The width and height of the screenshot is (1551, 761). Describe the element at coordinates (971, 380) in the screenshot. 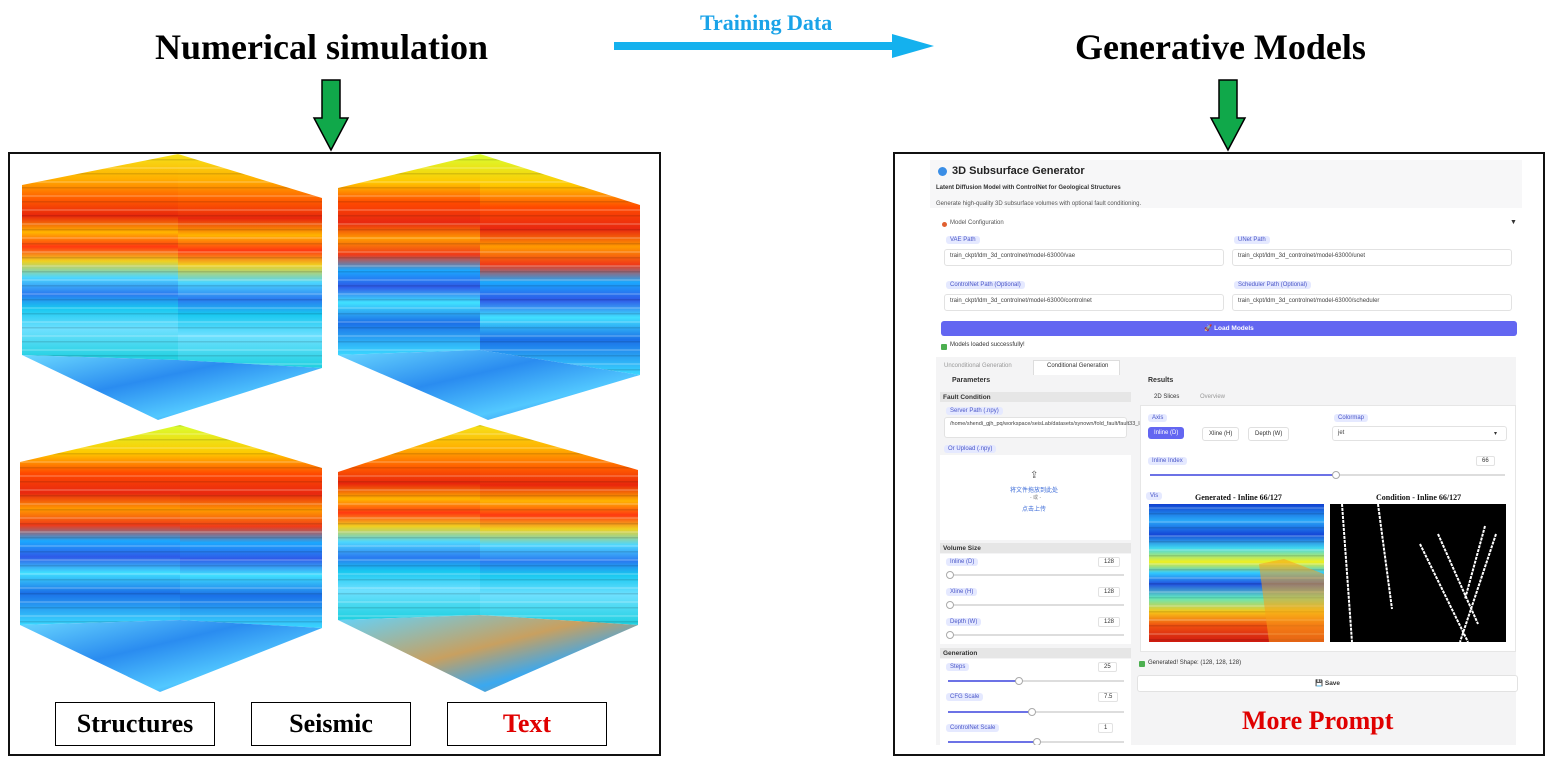

I see `parameters-title: Parameters` at that location.